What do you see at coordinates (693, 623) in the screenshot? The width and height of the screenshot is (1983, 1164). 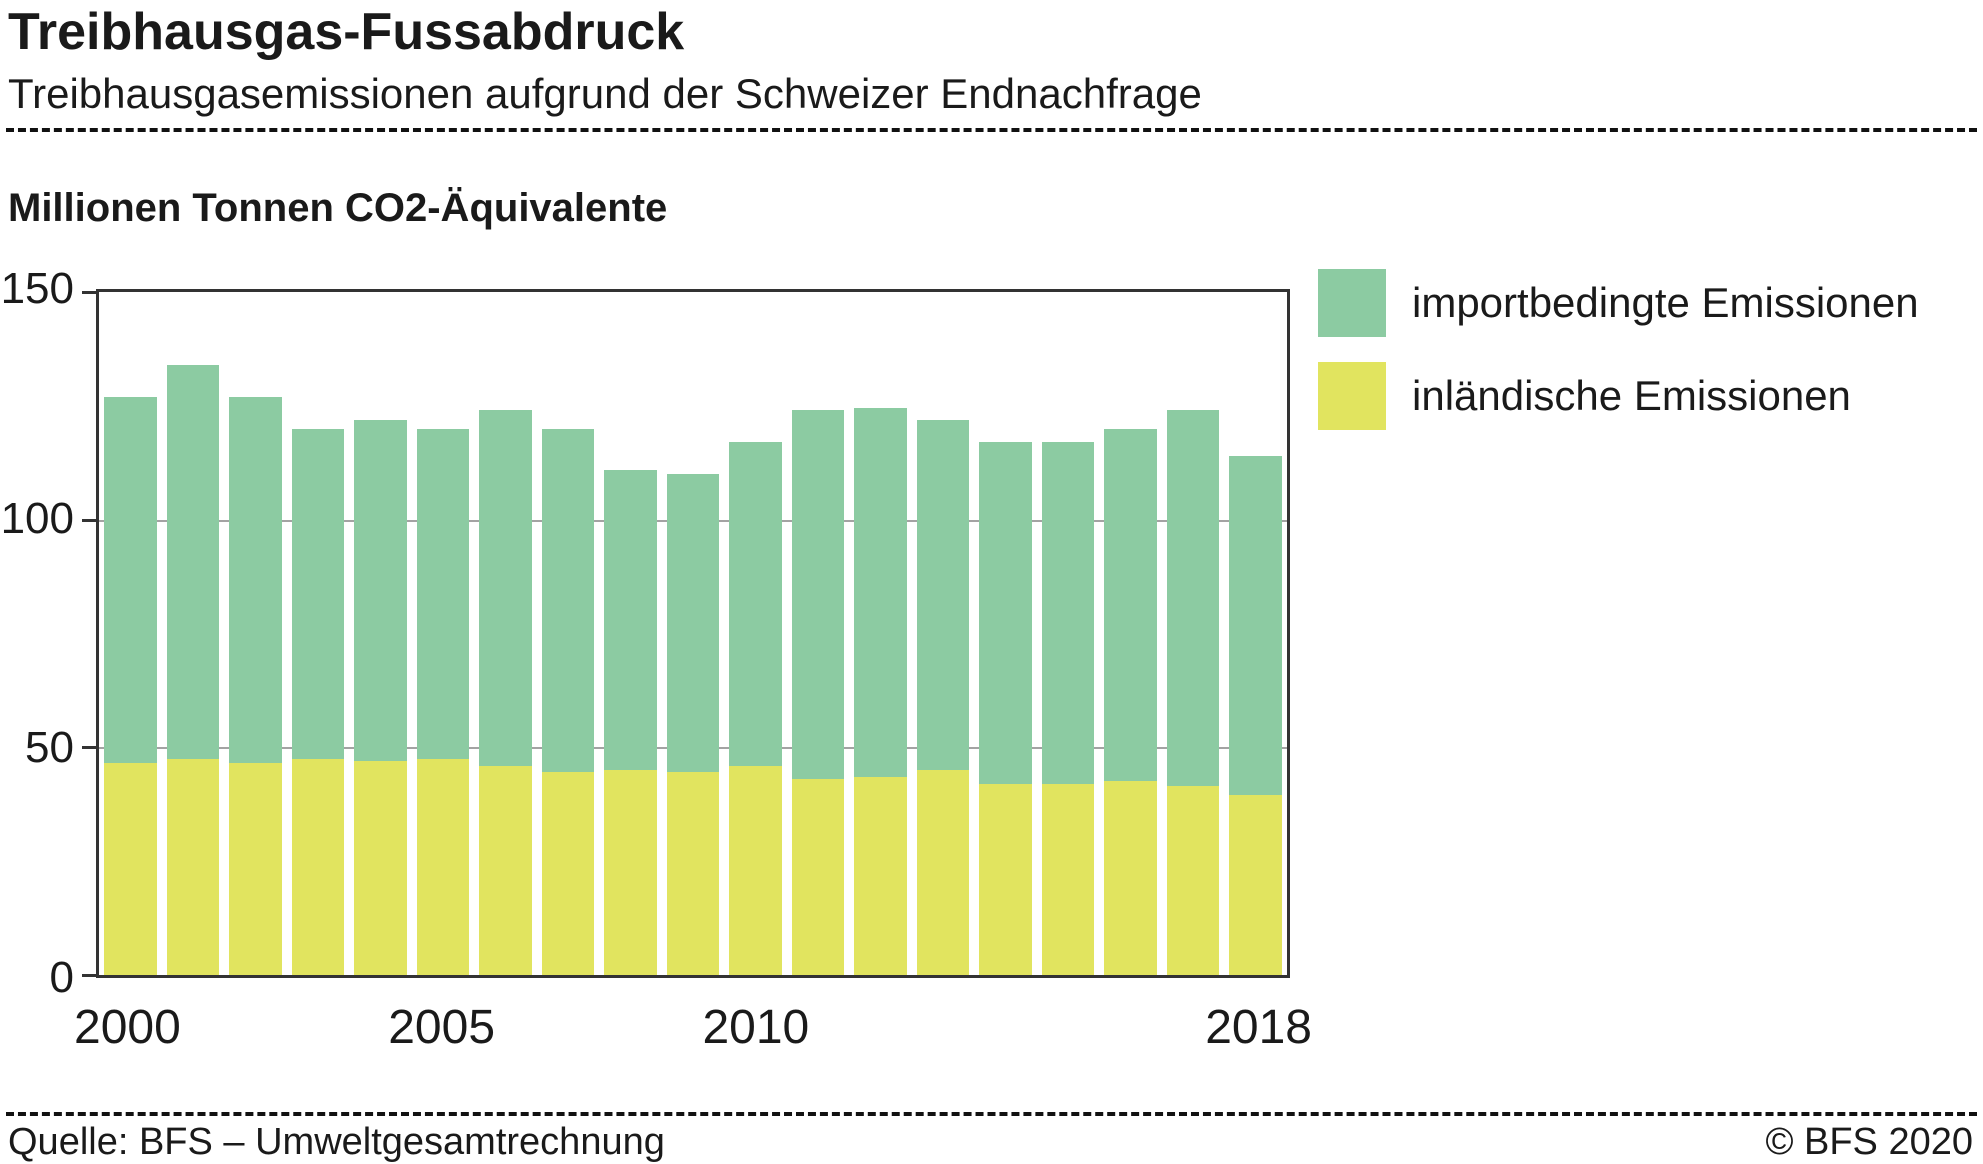 I see `bar-2009-import` at bounding box center [693, 623].